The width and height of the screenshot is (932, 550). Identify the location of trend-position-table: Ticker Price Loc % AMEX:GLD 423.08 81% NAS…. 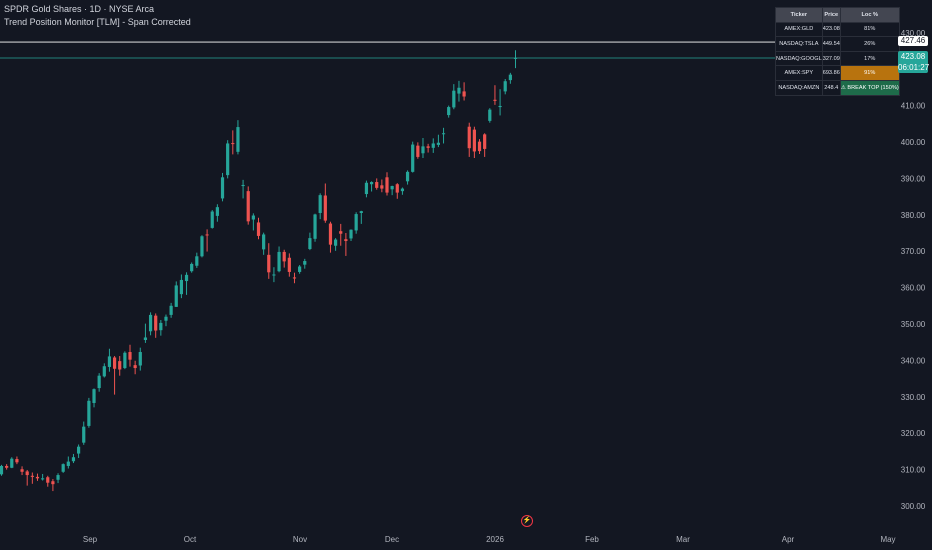
(837, 51).